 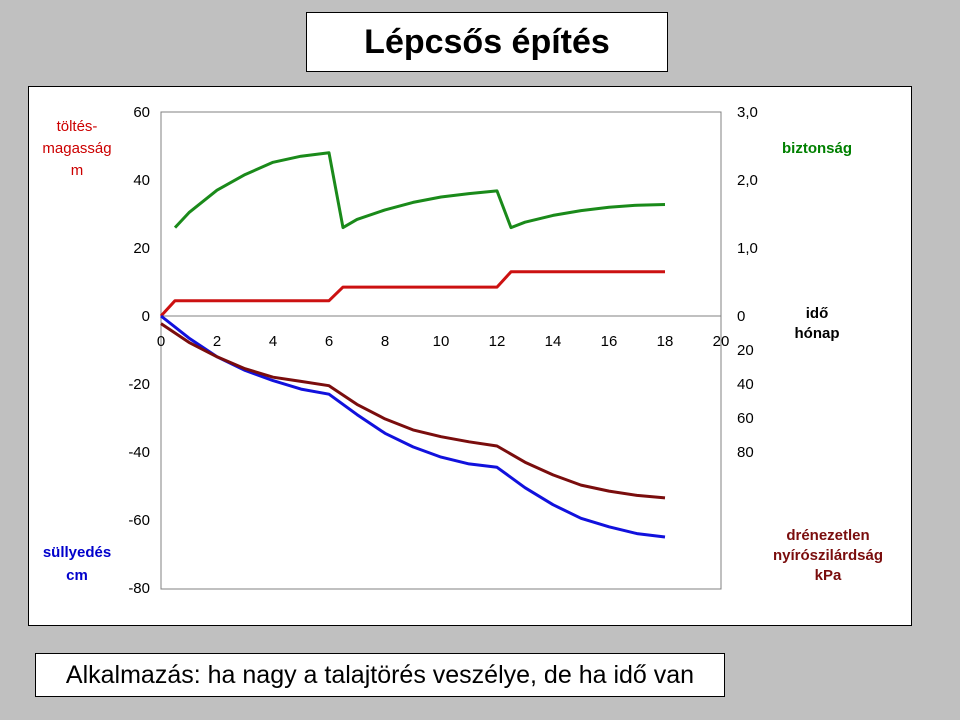 What do you see at coordinates (141, 180) in the screenshot?
I see `left-tick-label: 40` at bounding box center [141, 180].